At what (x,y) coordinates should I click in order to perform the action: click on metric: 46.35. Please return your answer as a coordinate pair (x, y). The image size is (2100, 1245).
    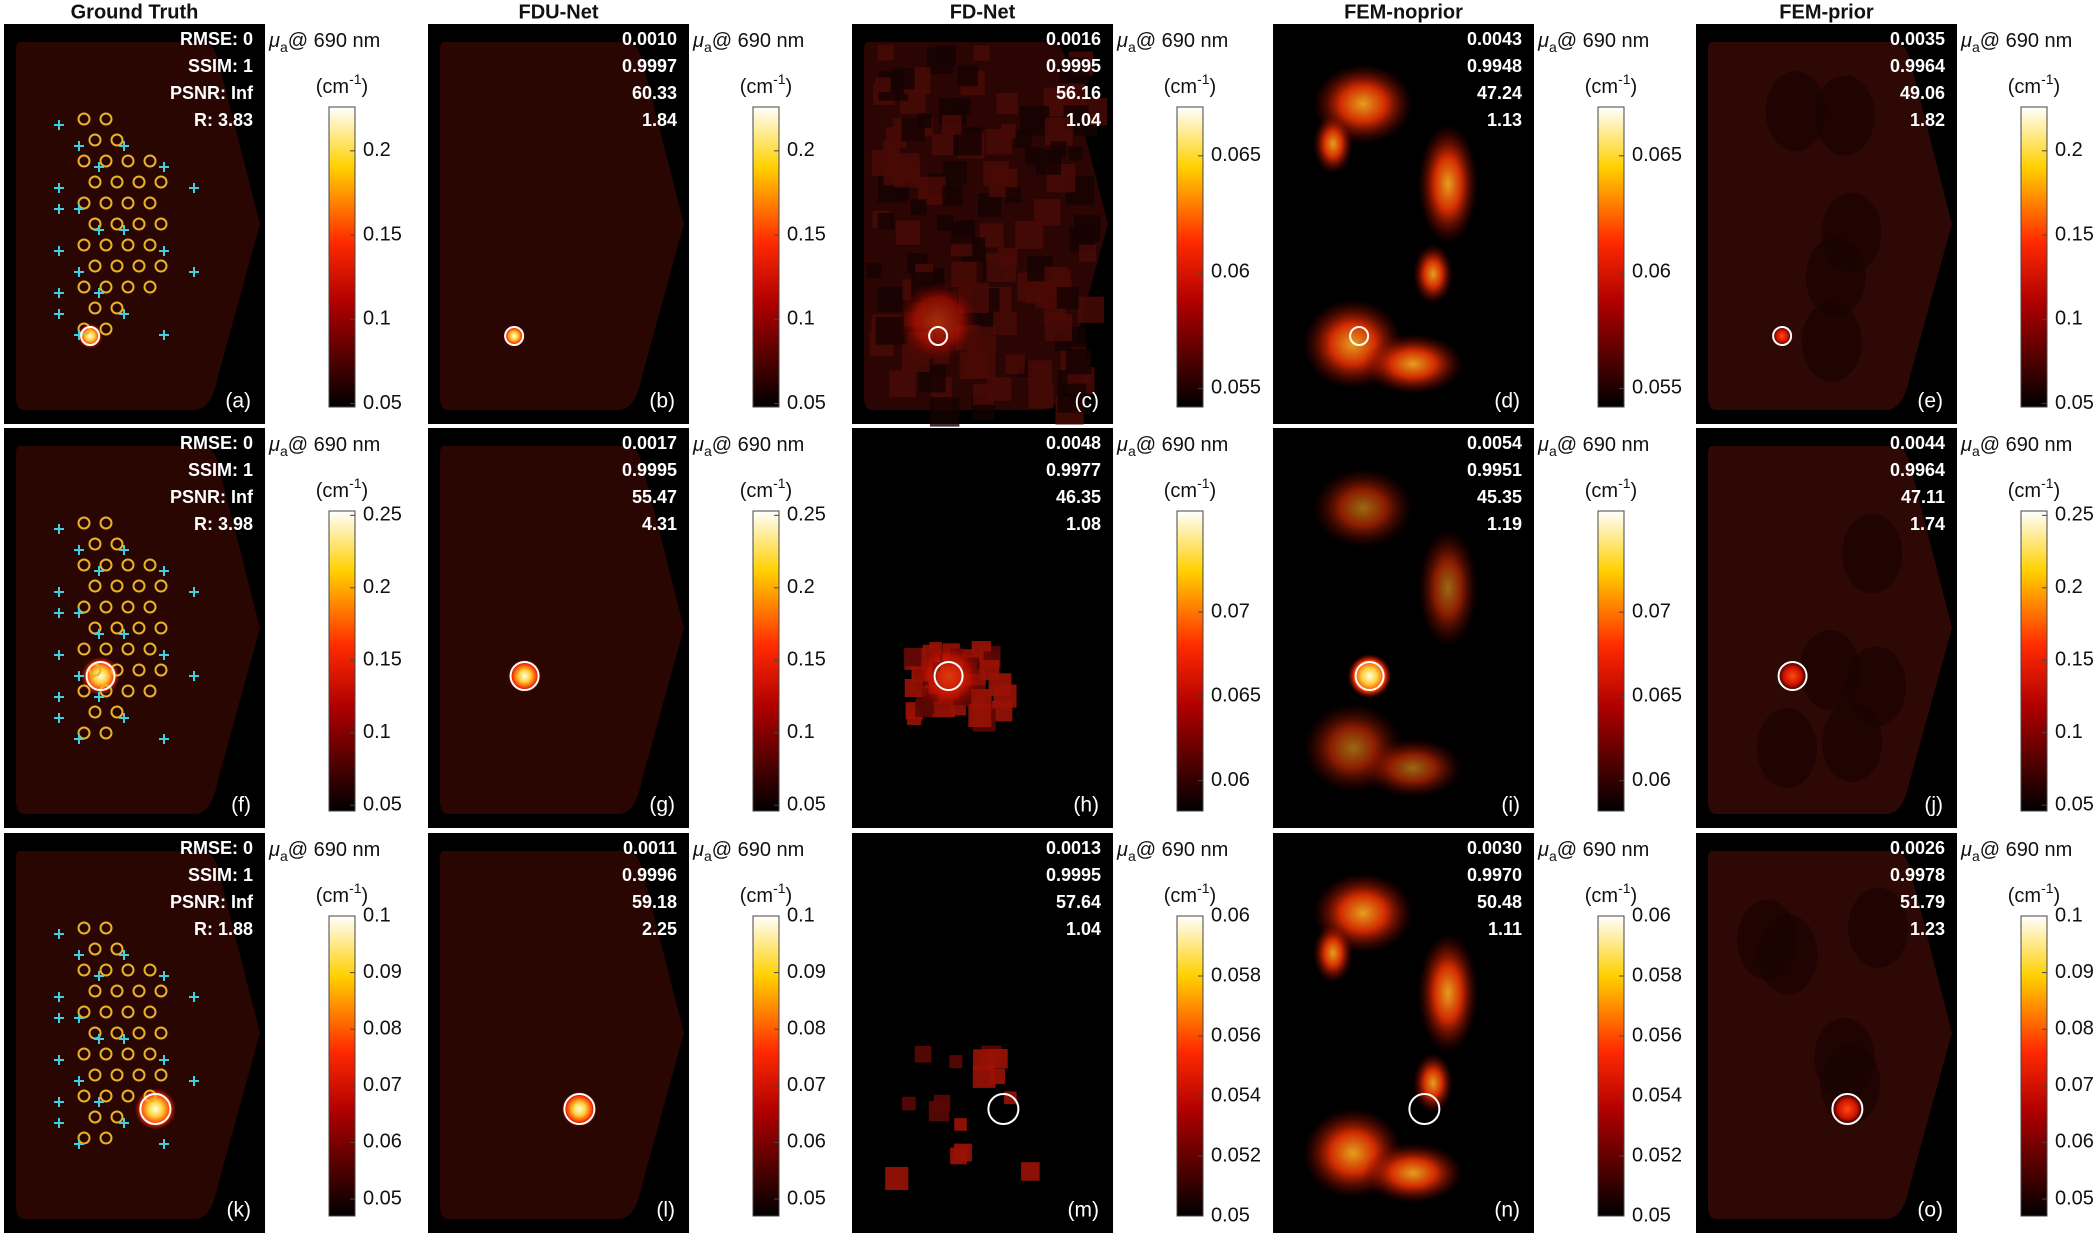
    Looking at the image, I should click on (1078, 497).